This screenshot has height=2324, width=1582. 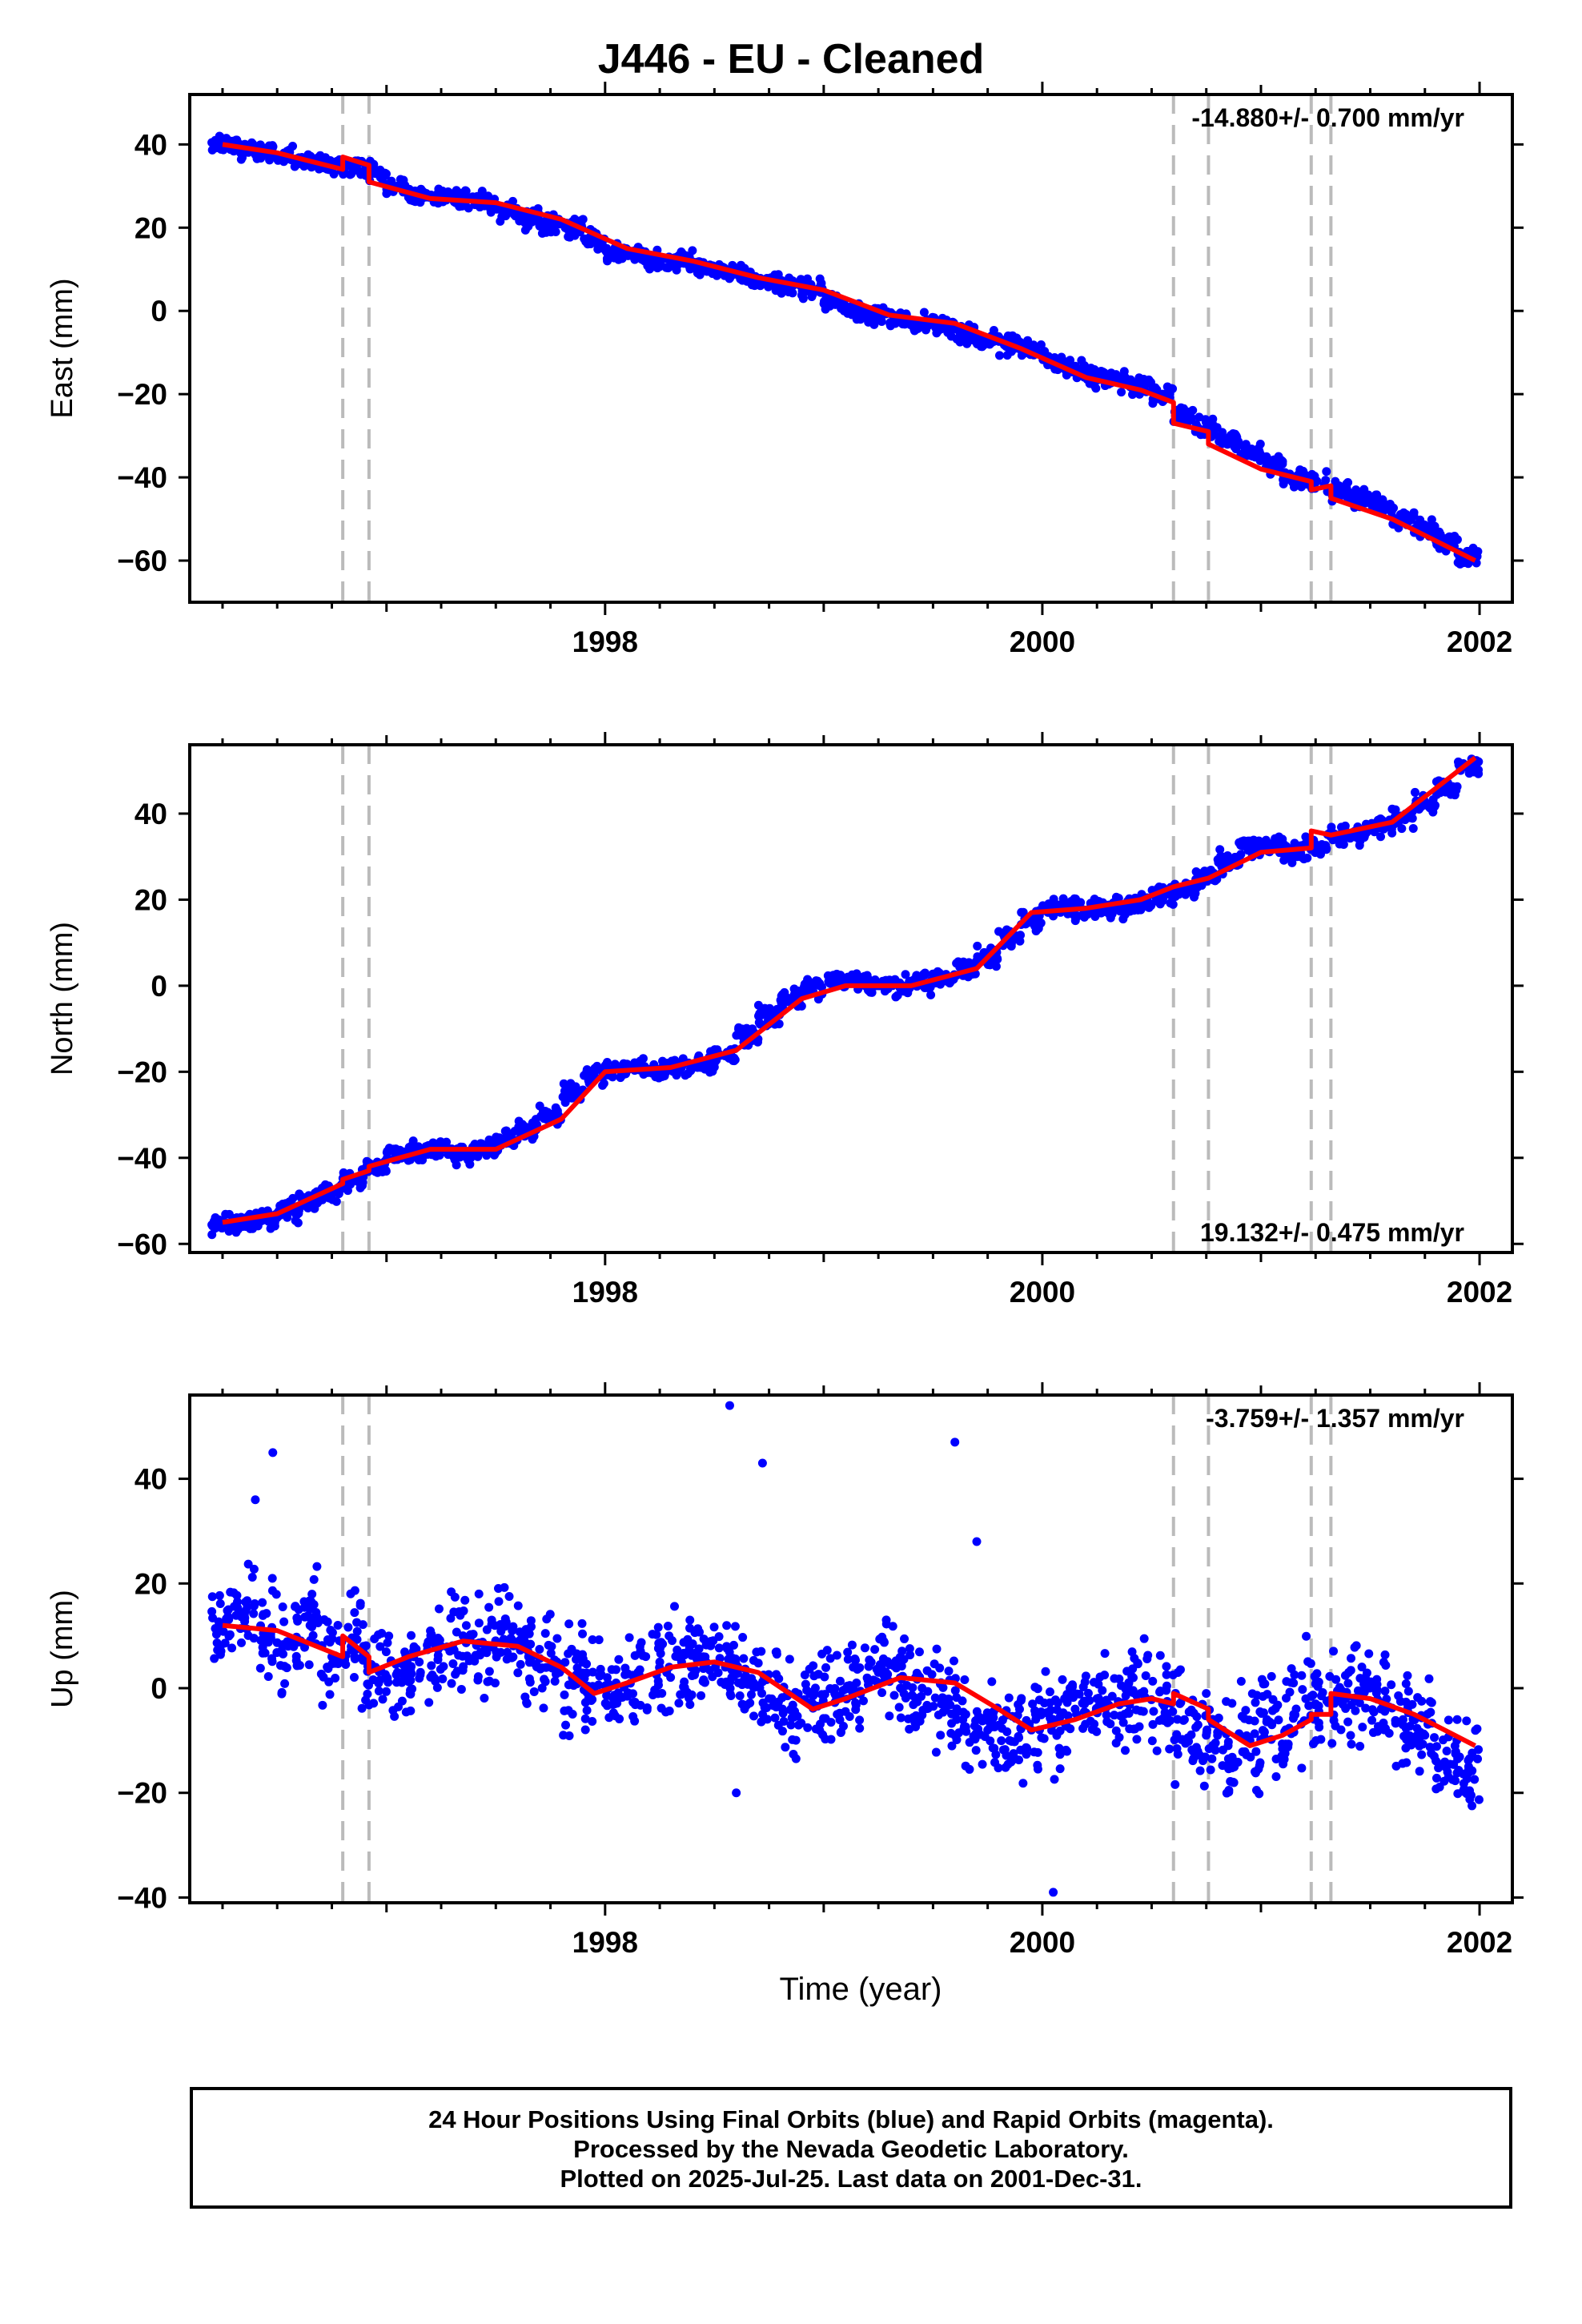 I want to click on y-tick-label: −20, so click(x=142, y=394).